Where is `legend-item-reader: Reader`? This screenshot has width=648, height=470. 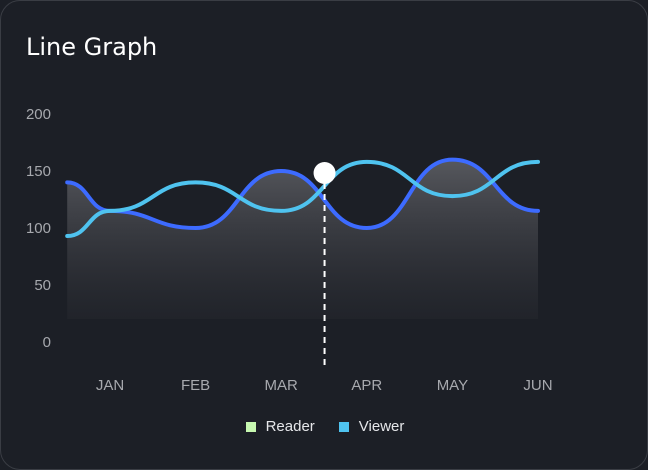
legend-item-reader: Reader is located at coordinates (280, 426).